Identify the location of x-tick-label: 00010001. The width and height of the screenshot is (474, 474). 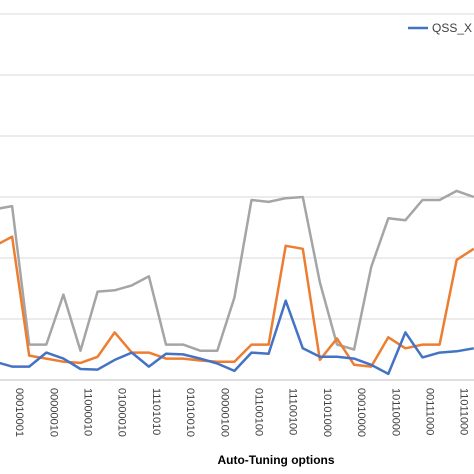
(19, 412).